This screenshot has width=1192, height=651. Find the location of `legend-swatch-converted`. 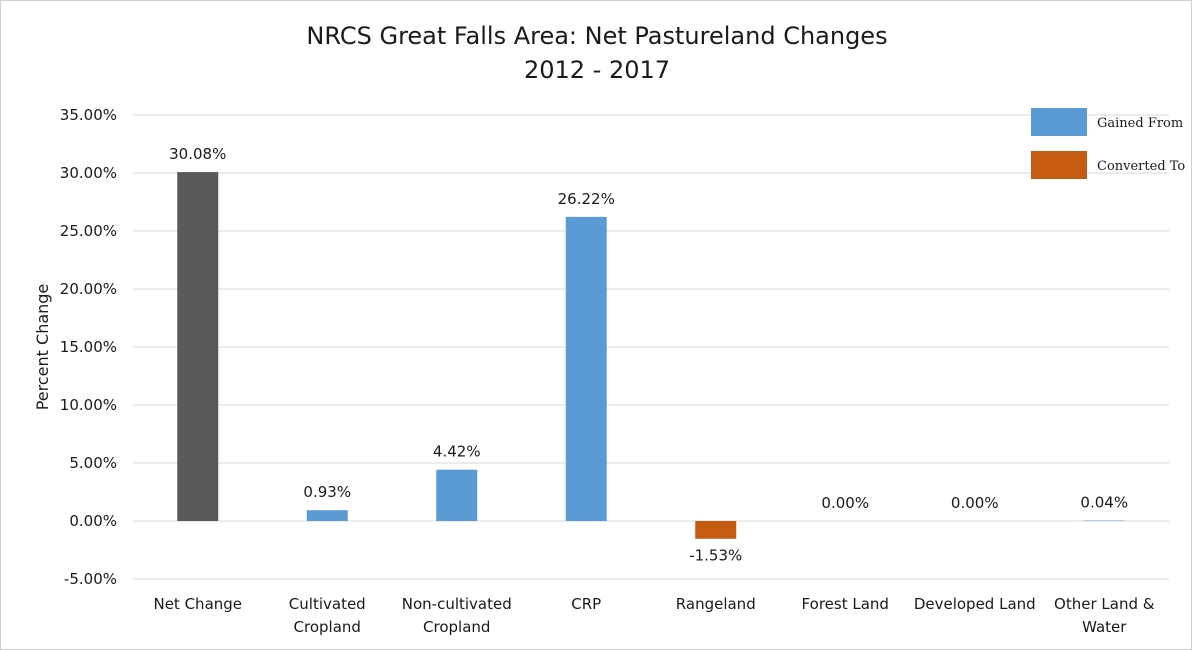

legend-swatch-converted is located at coordinates (1059, 165).